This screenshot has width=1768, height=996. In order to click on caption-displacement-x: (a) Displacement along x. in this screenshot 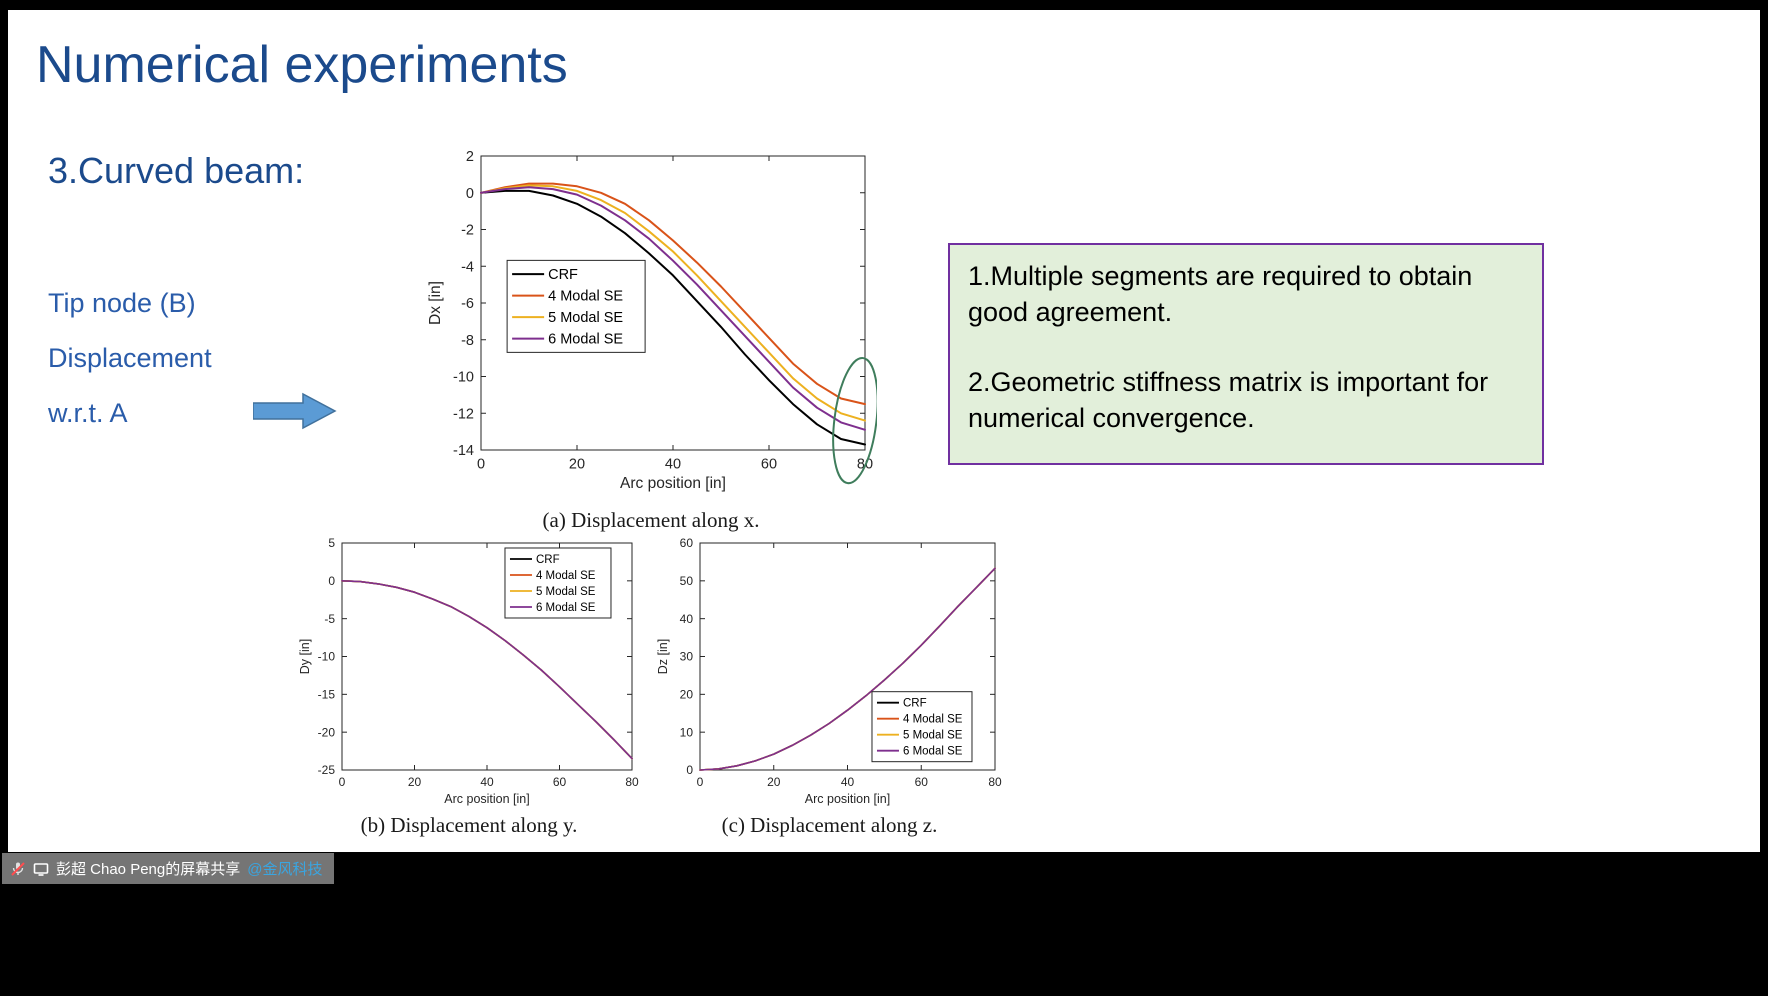, I will do `click(651, 520)`.